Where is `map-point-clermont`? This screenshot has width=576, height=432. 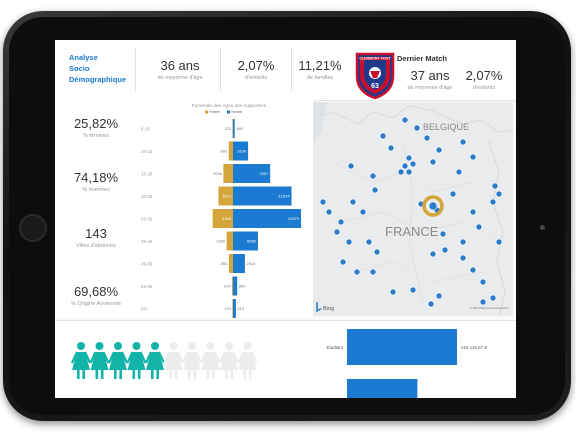
map-point-clermont is located at coordinates (433, 206).